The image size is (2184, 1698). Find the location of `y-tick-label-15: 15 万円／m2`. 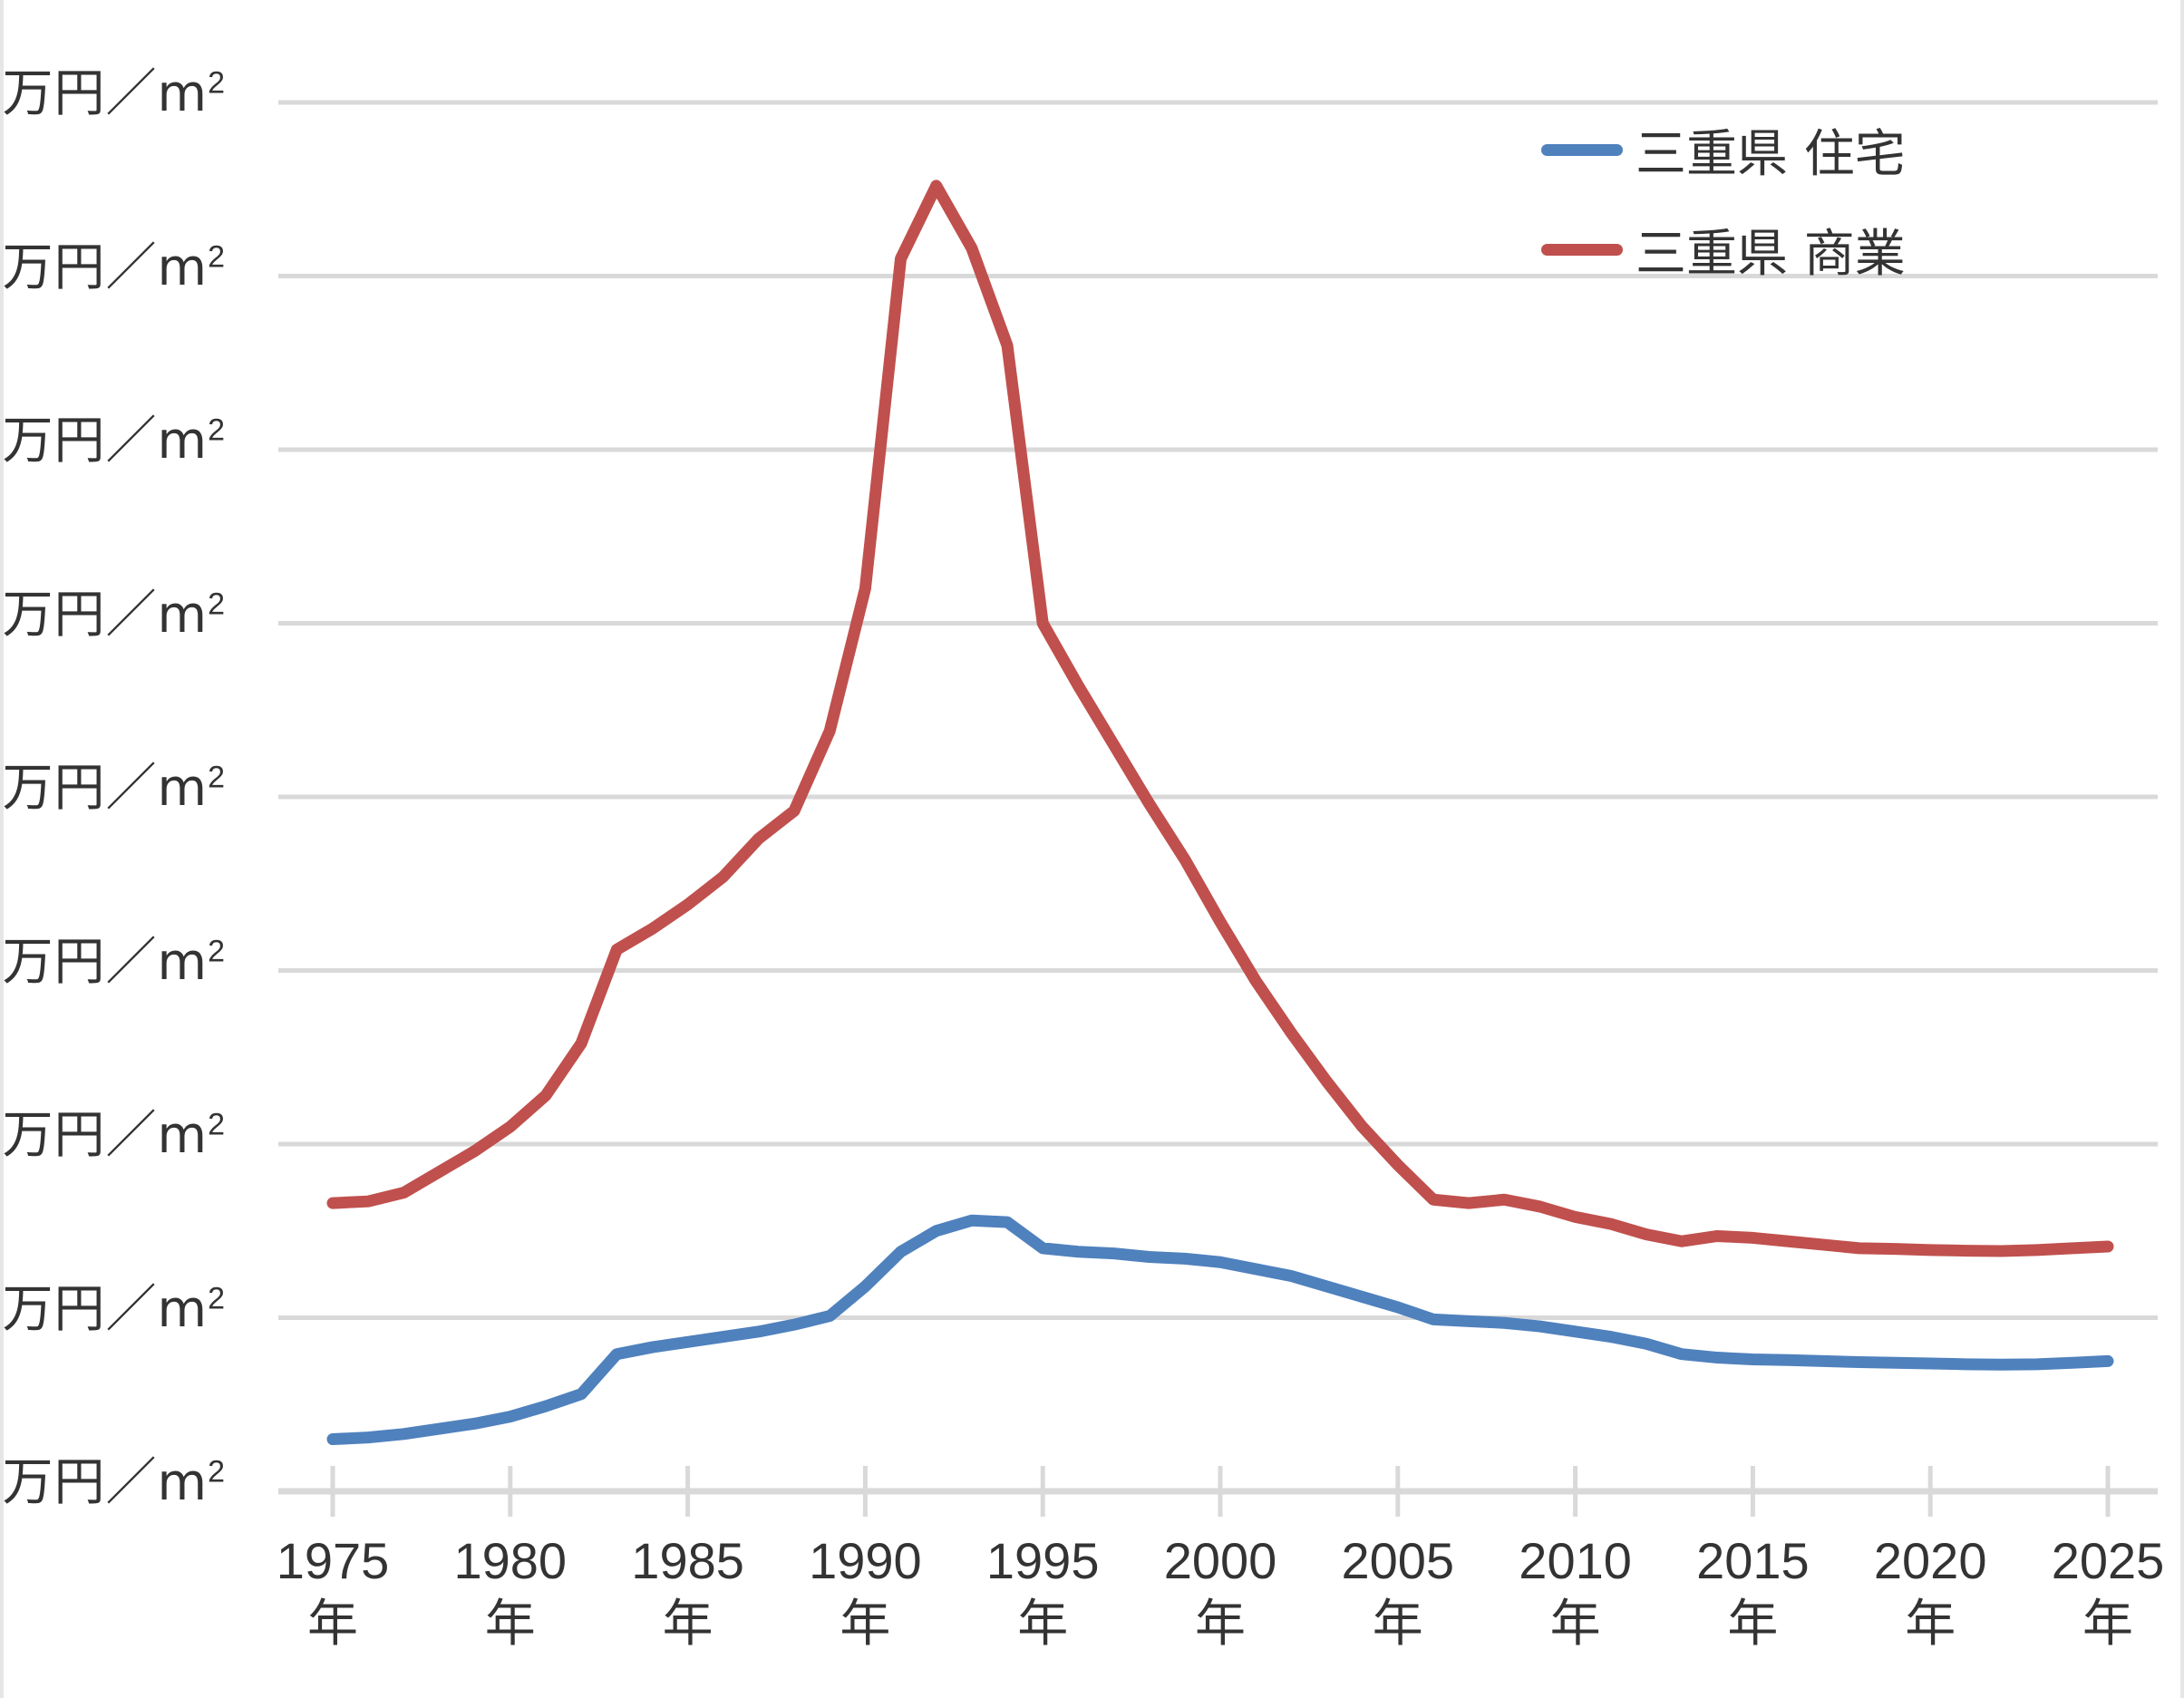

y-tick-label-15: 15 万円／m2 is located at coordinates (114, 962).